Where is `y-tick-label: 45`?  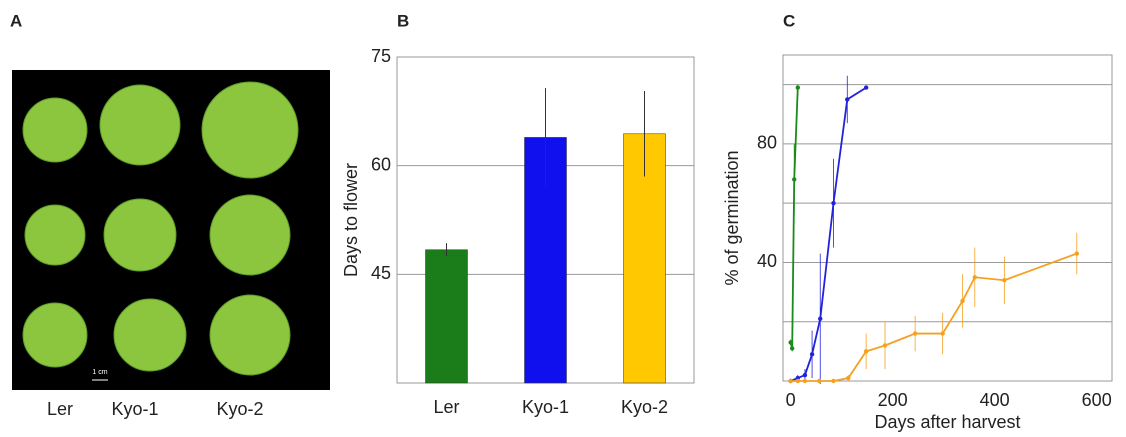
y-tick-label: 45 is located at coordinates (381, 273).